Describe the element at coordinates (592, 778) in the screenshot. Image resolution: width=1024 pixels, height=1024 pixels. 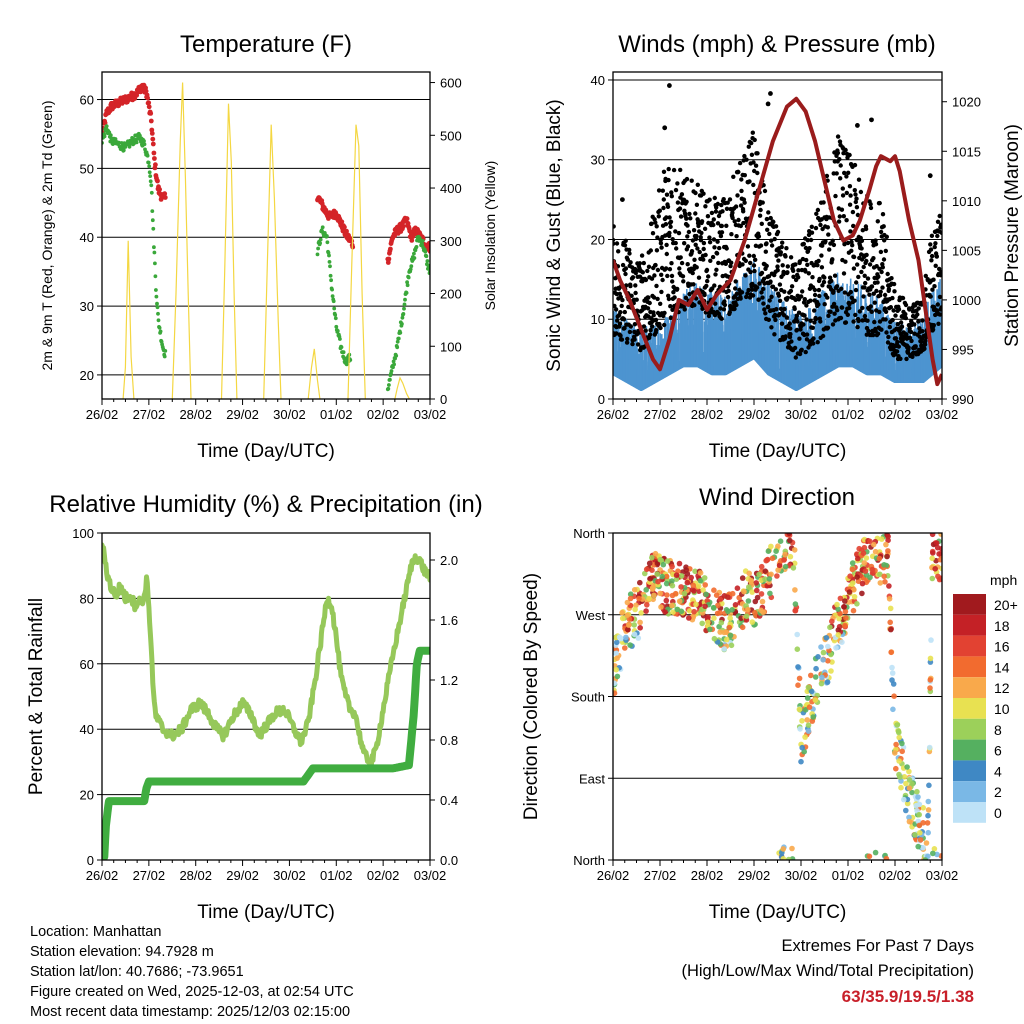
I see `y-tick-label: East` at that location.